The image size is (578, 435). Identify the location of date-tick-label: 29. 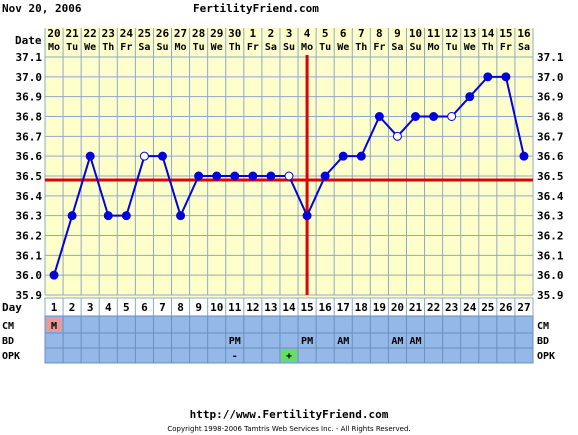
(216, 33).